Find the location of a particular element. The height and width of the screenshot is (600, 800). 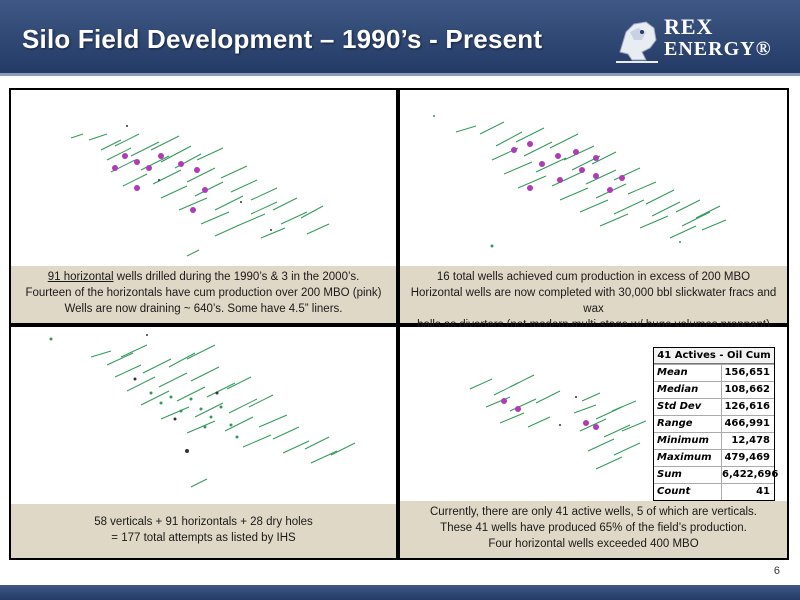

stats-value: 126,616 is located at coordinates (747, 406).